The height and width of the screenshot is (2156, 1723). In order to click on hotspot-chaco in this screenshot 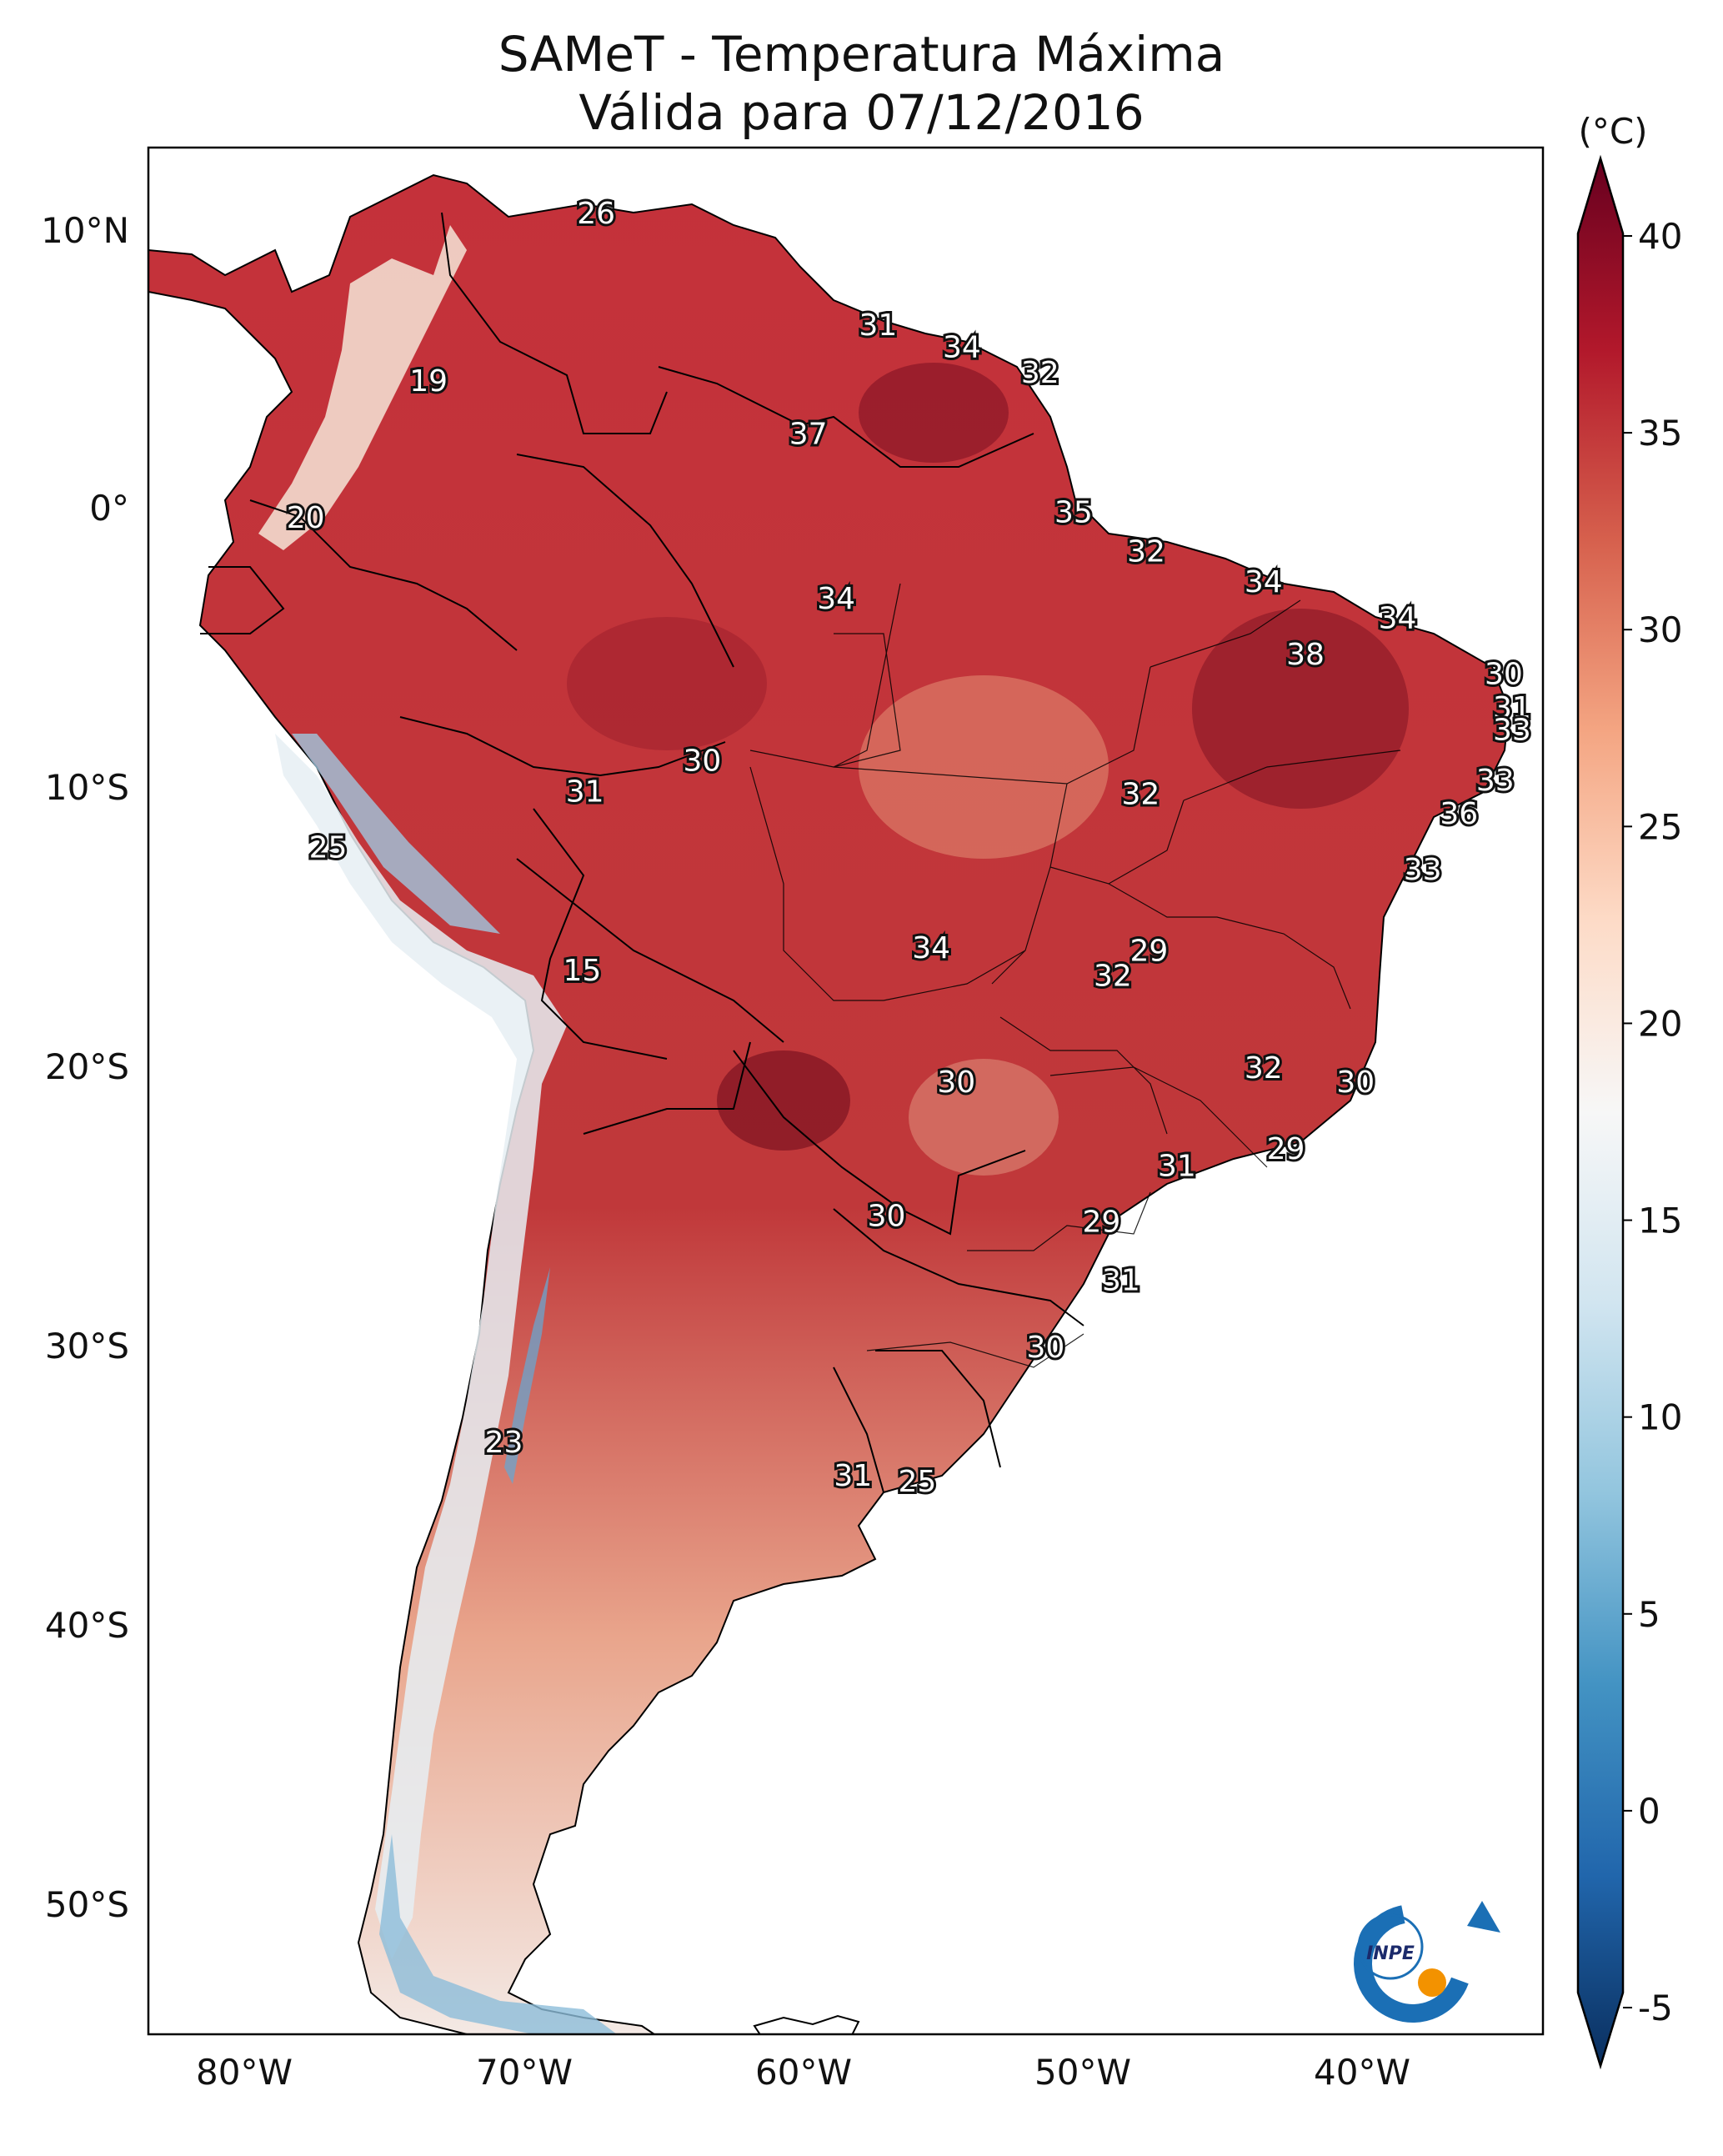, I will do `click(783, 1100)`.